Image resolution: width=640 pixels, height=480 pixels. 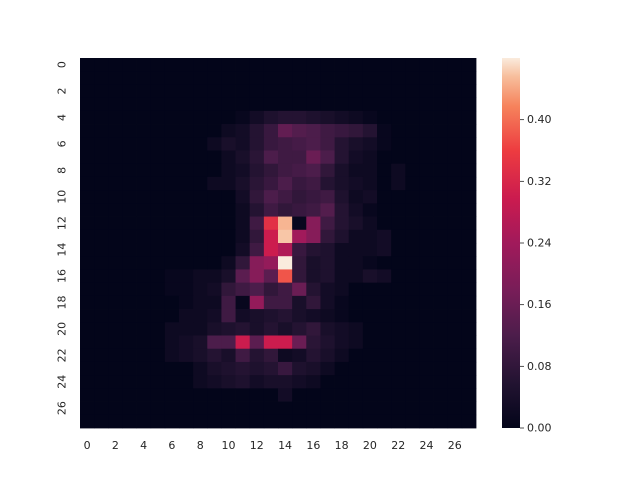 I want to click on x-tick-label: 2, so click(x=115, y=445).